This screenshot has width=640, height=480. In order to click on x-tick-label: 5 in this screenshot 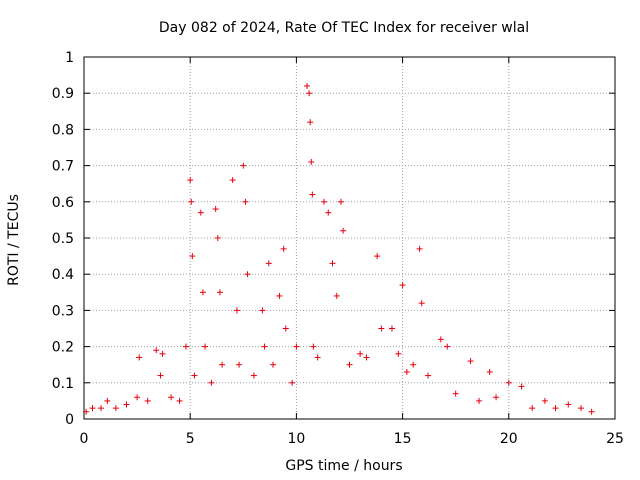, I will do `click(190, 439)`.